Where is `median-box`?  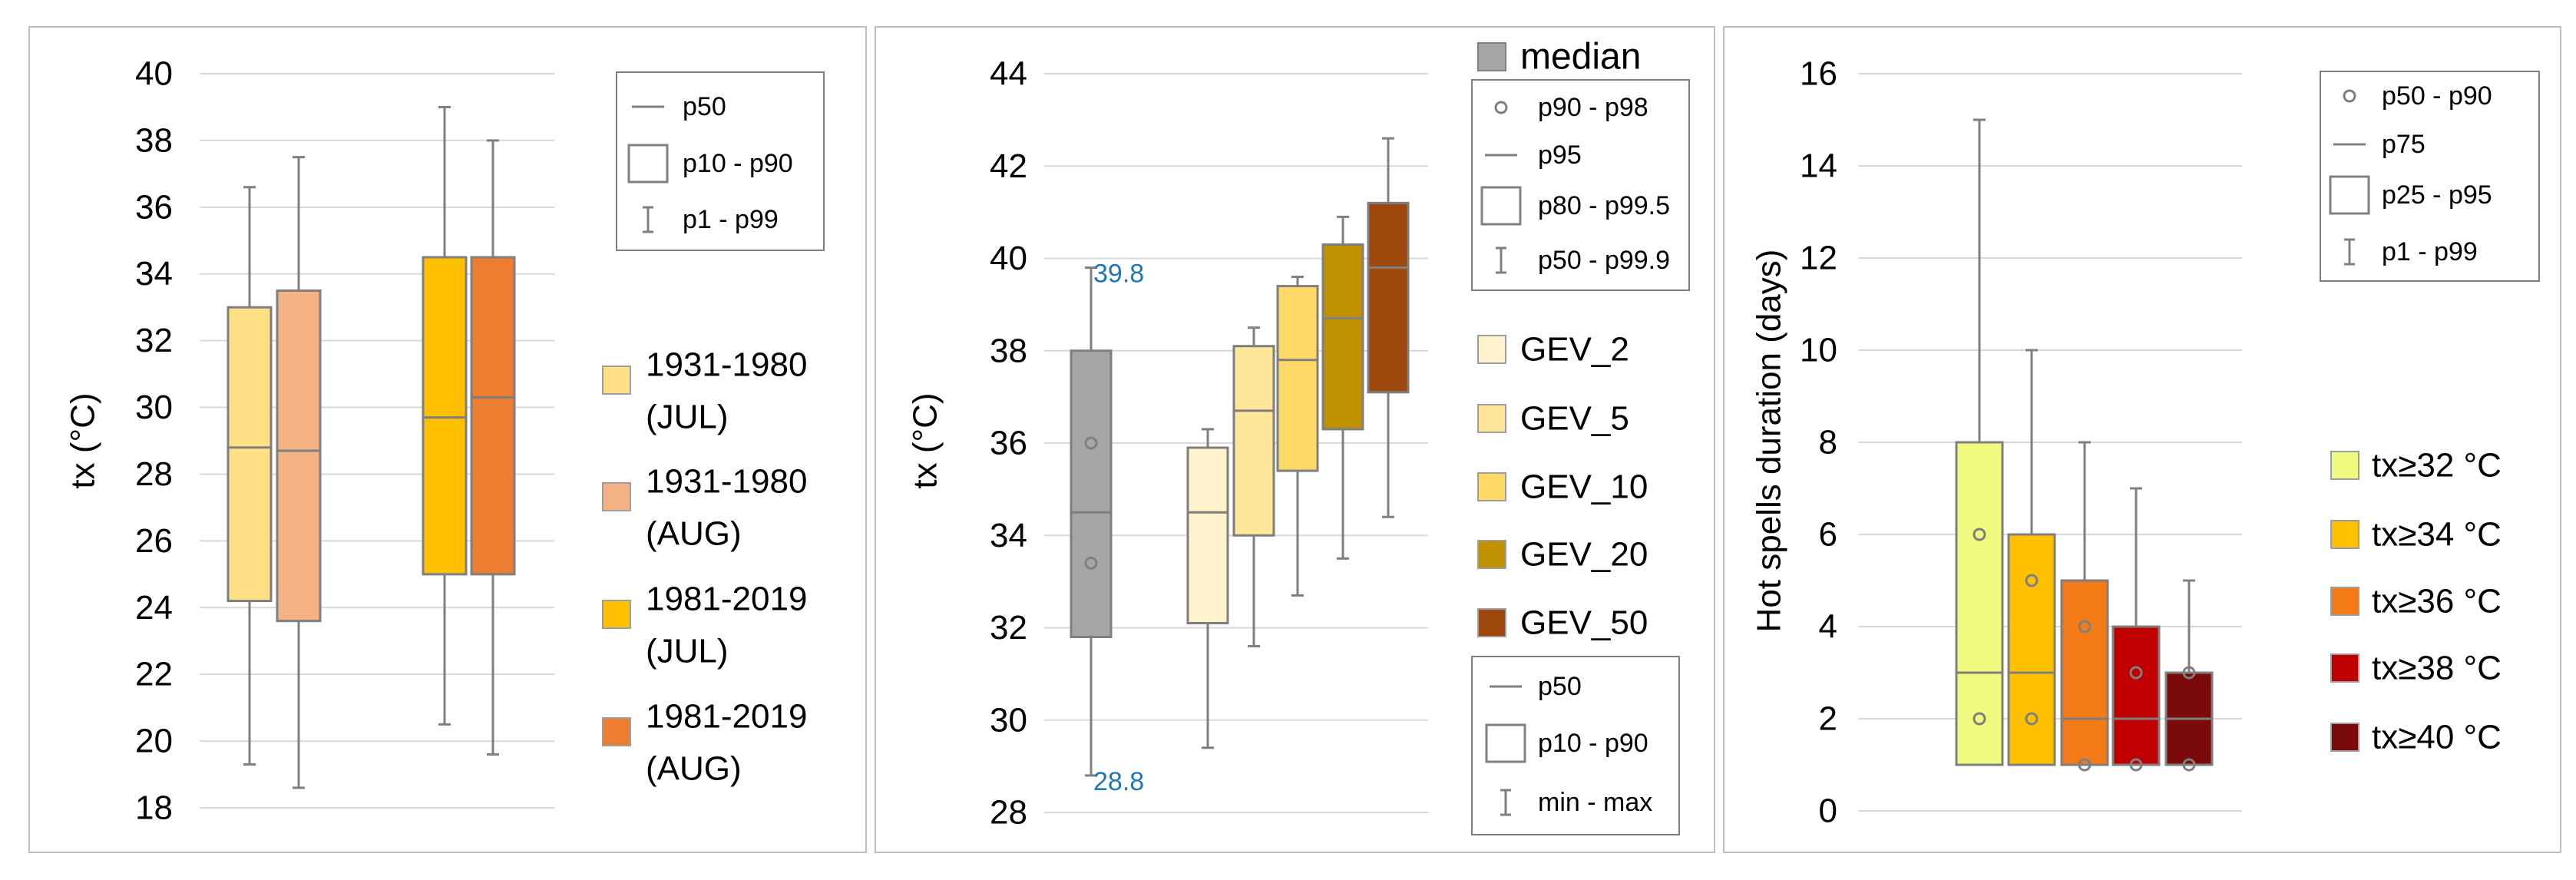 median-box is located at coordinates (1091, 521).